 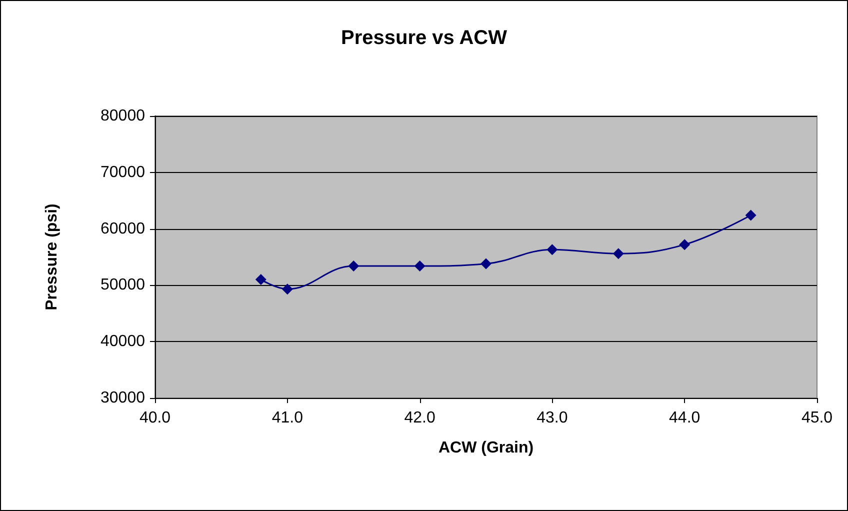 I want to click on x-tick-label: 41.0, so click(x=288, y=418).